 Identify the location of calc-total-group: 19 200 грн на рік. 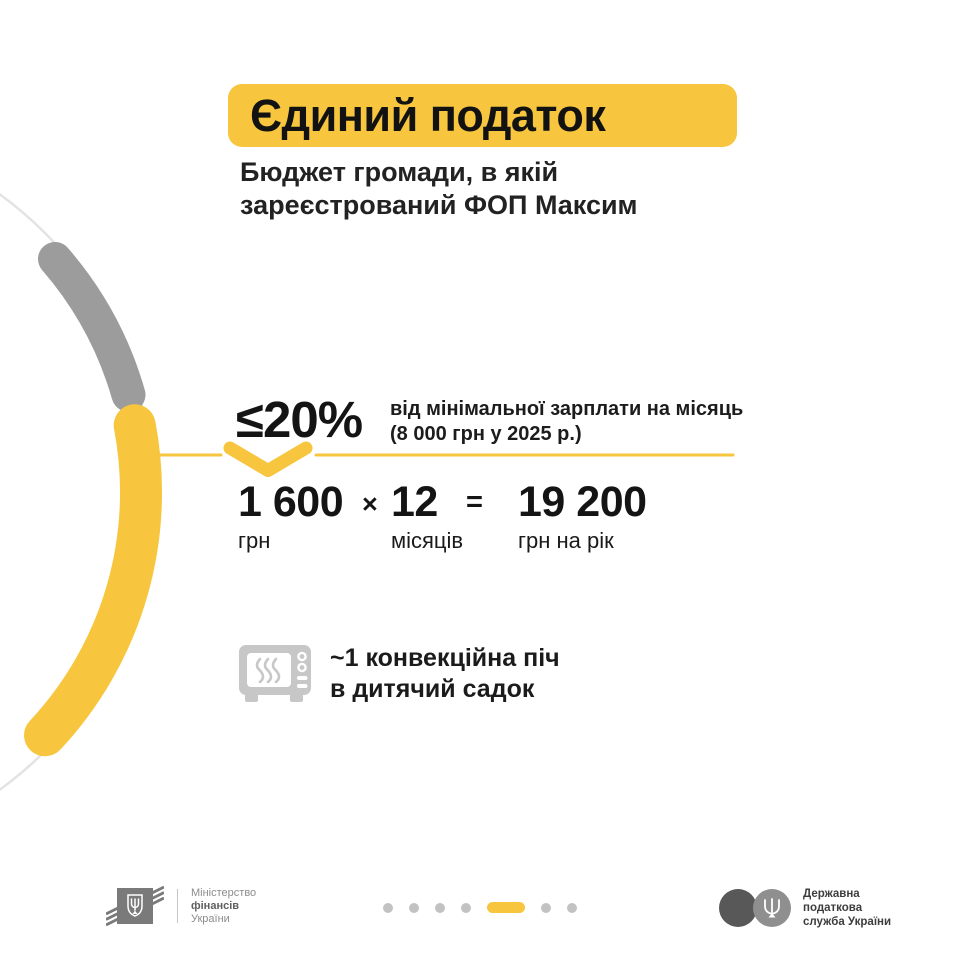
(582, 517).